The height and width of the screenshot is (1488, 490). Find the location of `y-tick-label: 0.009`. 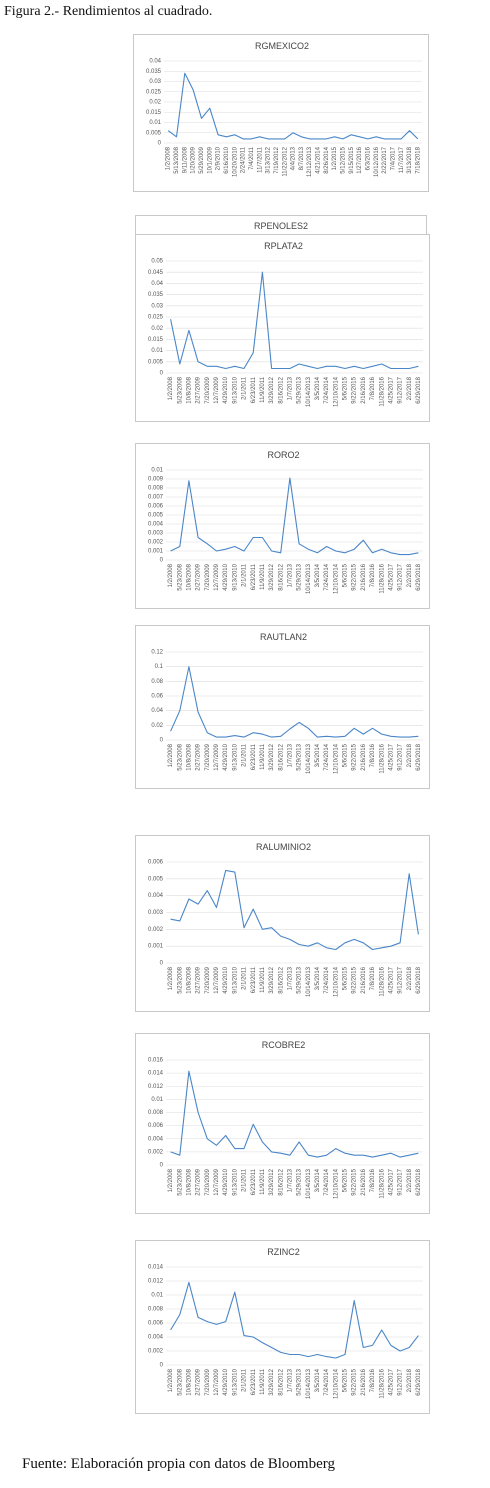

y-tick-label: 0.009 is located at coordinates (156, 480).